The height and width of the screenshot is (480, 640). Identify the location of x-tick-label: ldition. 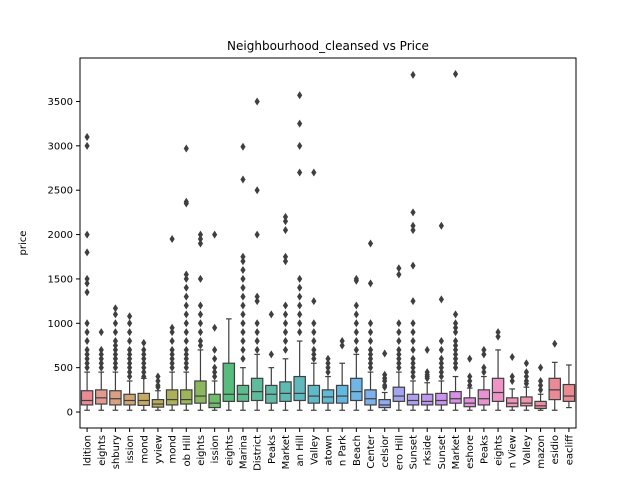
(88, 450).